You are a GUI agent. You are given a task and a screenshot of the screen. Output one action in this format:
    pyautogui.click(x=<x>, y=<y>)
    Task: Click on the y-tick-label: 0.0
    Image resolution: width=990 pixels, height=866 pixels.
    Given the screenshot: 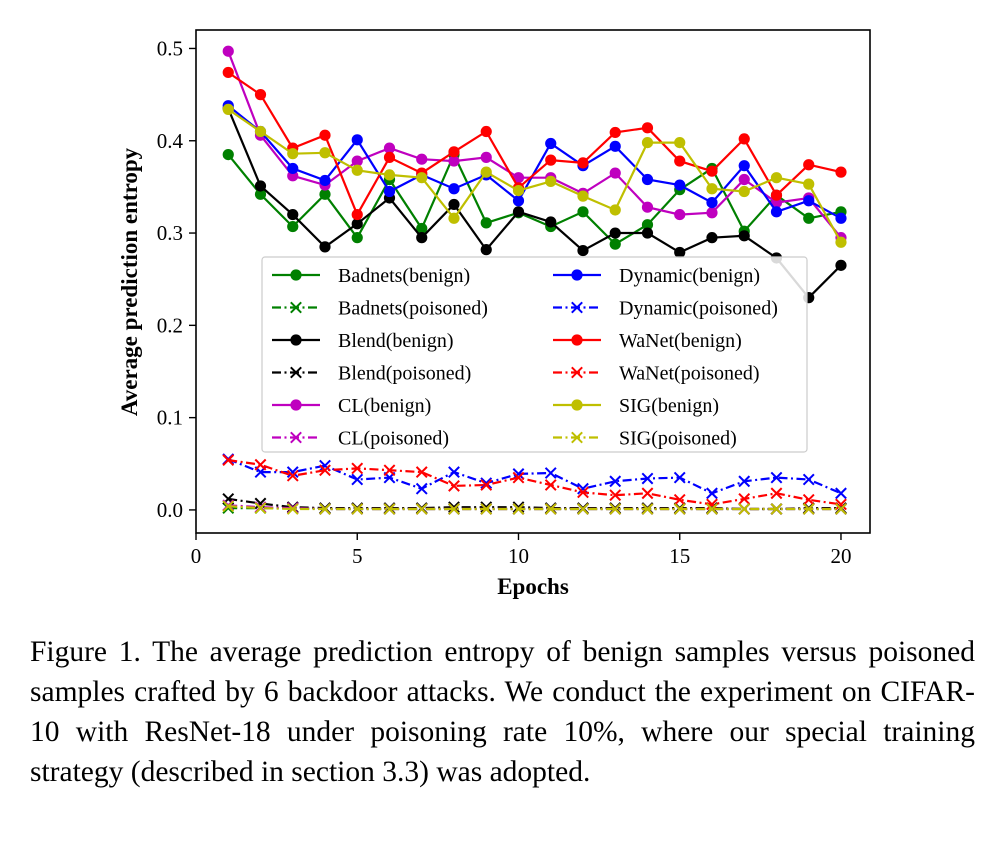 What is the action you would take?
    pyautogui.click(x=170, y=510)
    